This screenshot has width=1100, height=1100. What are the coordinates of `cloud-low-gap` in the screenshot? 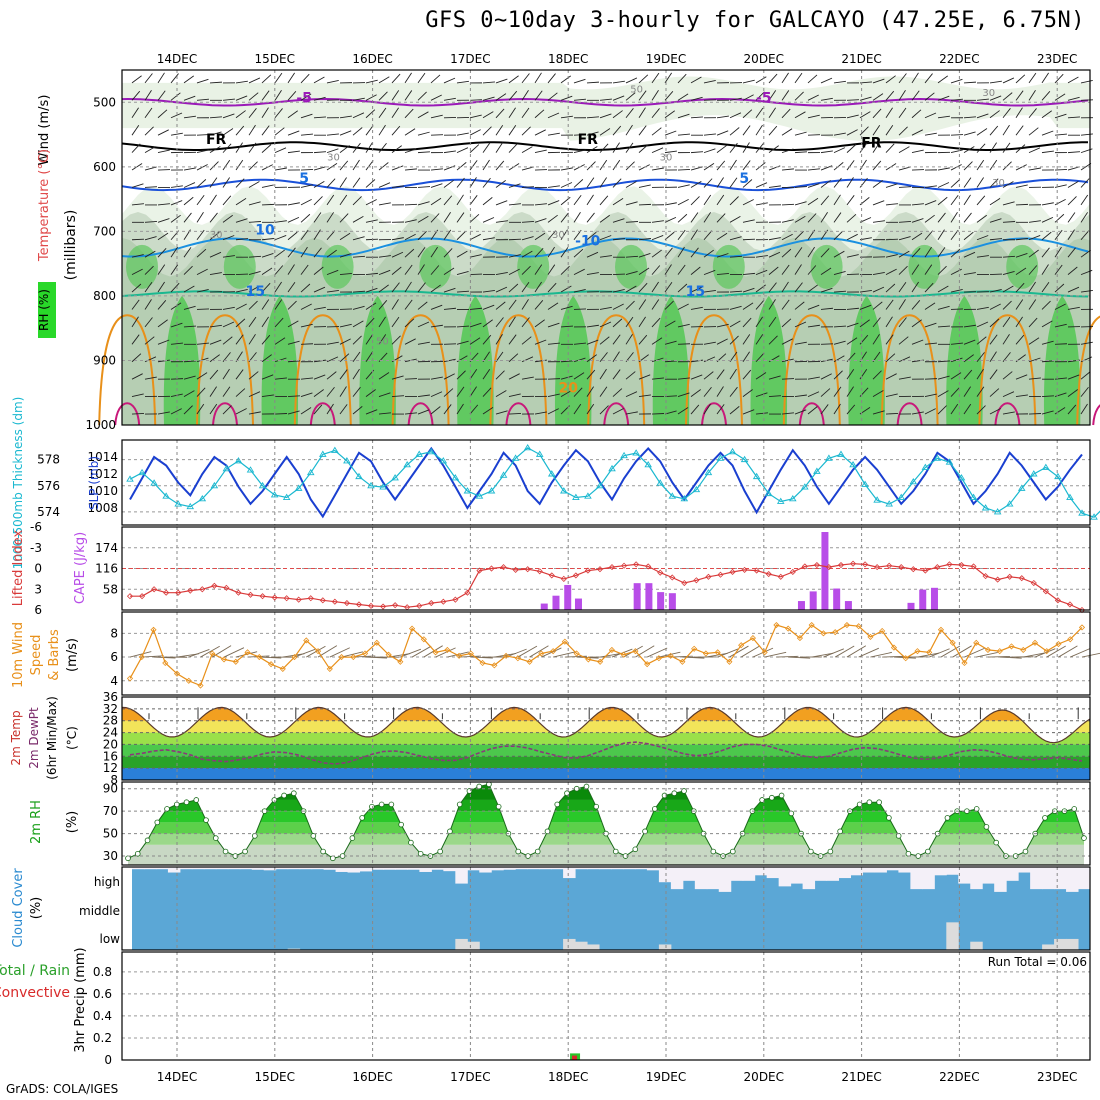 It's located at (461, 944).